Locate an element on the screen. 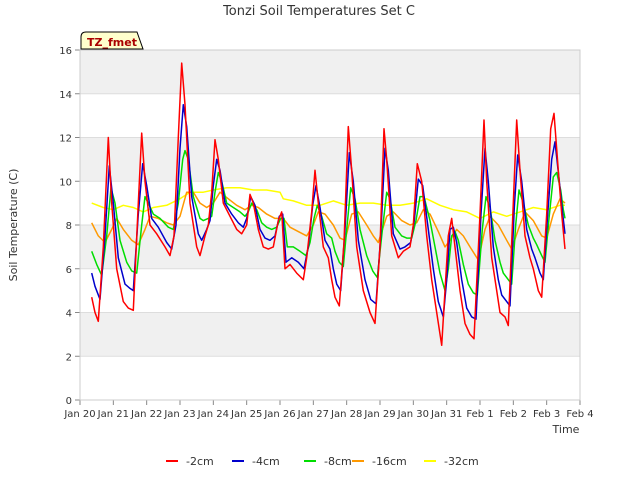 This screenshot has width=640, height=480. legend: -2cm -4cm -8cm -16cm -32cm is located at coordinates (322, 461).